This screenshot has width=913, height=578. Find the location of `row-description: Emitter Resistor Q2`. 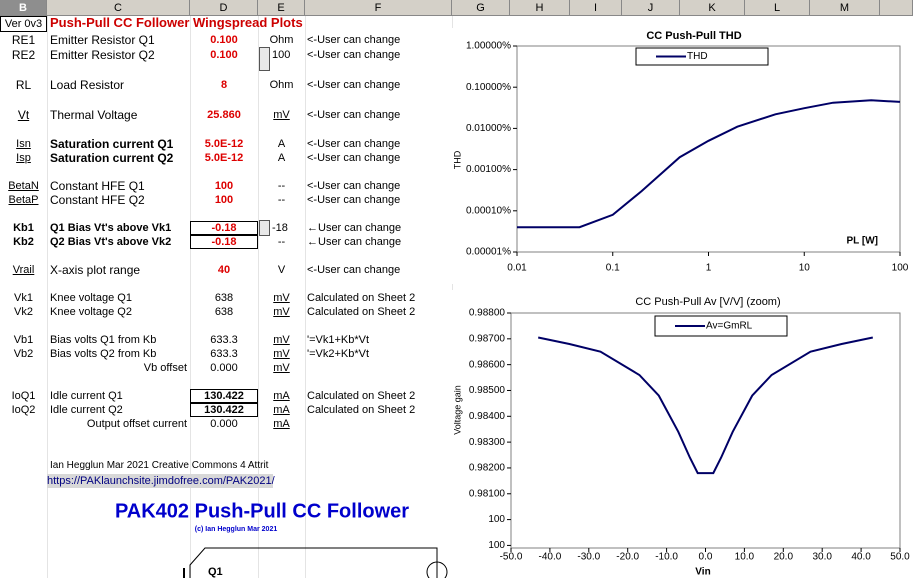

row-description: Emitter Resistor Q2 is located at coordinates (102, 55).